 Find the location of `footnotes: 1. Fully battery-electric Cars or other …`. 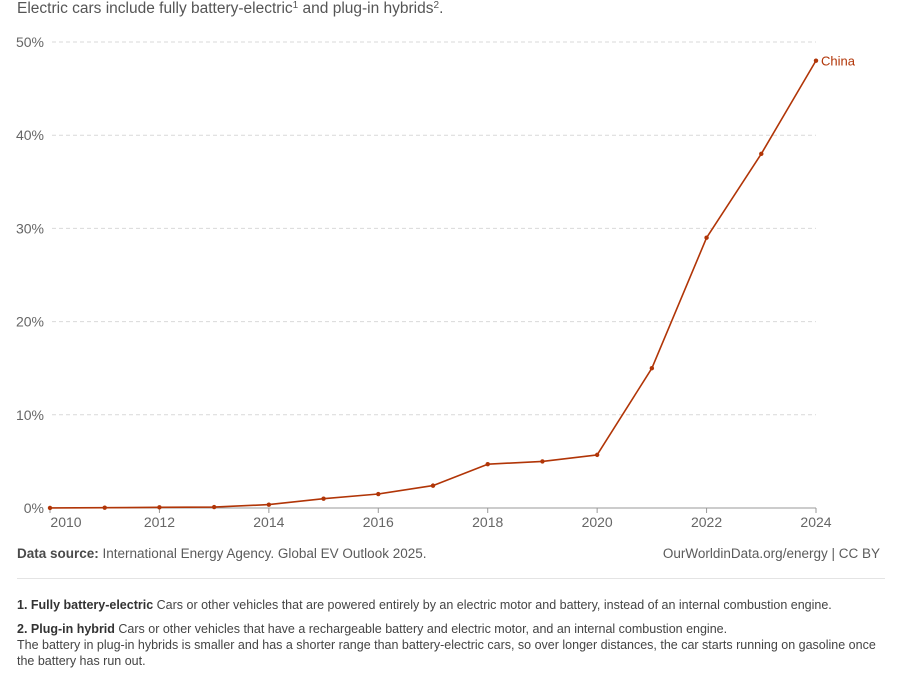

footnotes: 1. Fully battery-electric Cars or other … is located at coordinates (447, 637).